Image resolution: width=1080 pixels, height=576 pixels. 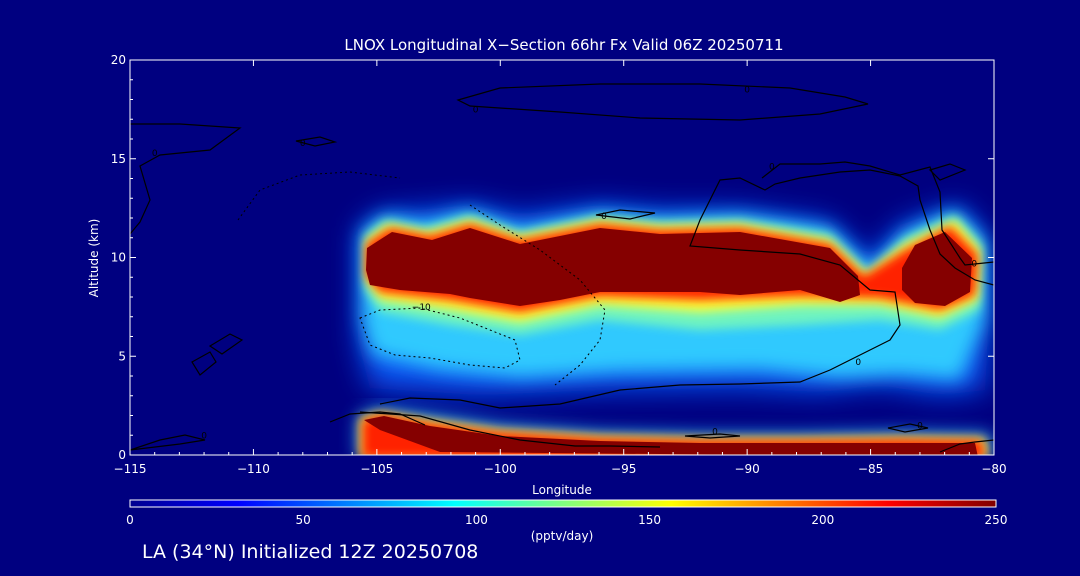 I want to click on colorbar-tick-label: 100, so click(x=476, y=520).